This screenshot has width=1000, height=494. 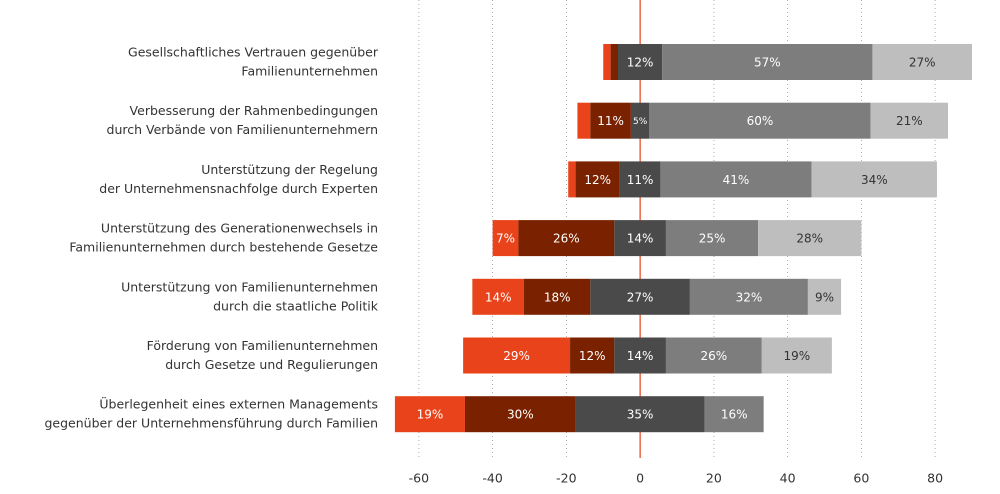 I want to click on category-label: Unterstützung der Regelung, so click(x=289, y=169).